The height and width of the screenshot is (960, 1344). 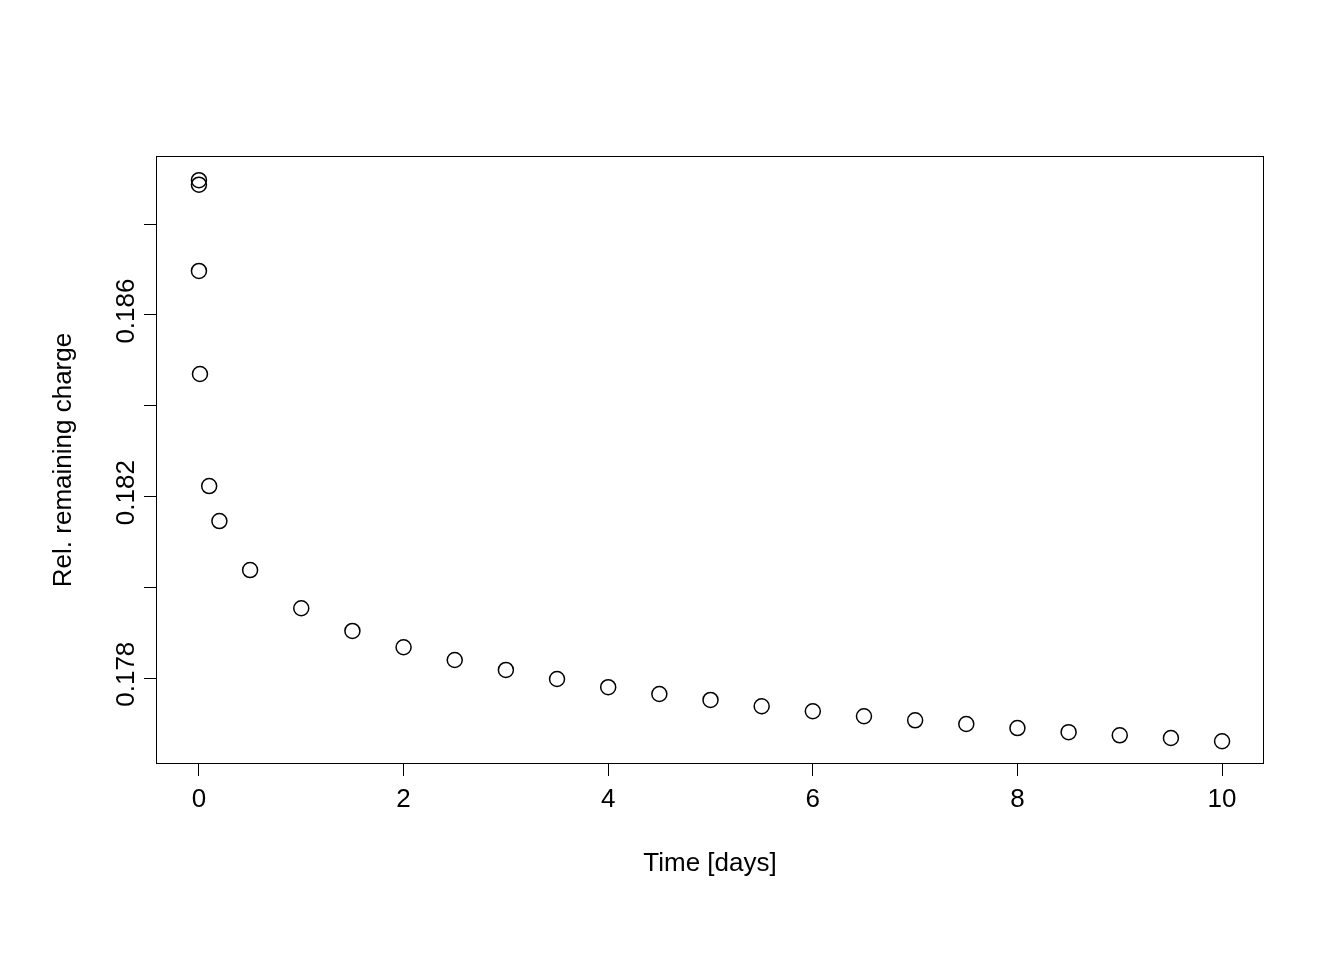 What do you see at coordinates (403, 798) in the screenshot?
I see `x-tick-label: 2` at bounding box center [403, 798].